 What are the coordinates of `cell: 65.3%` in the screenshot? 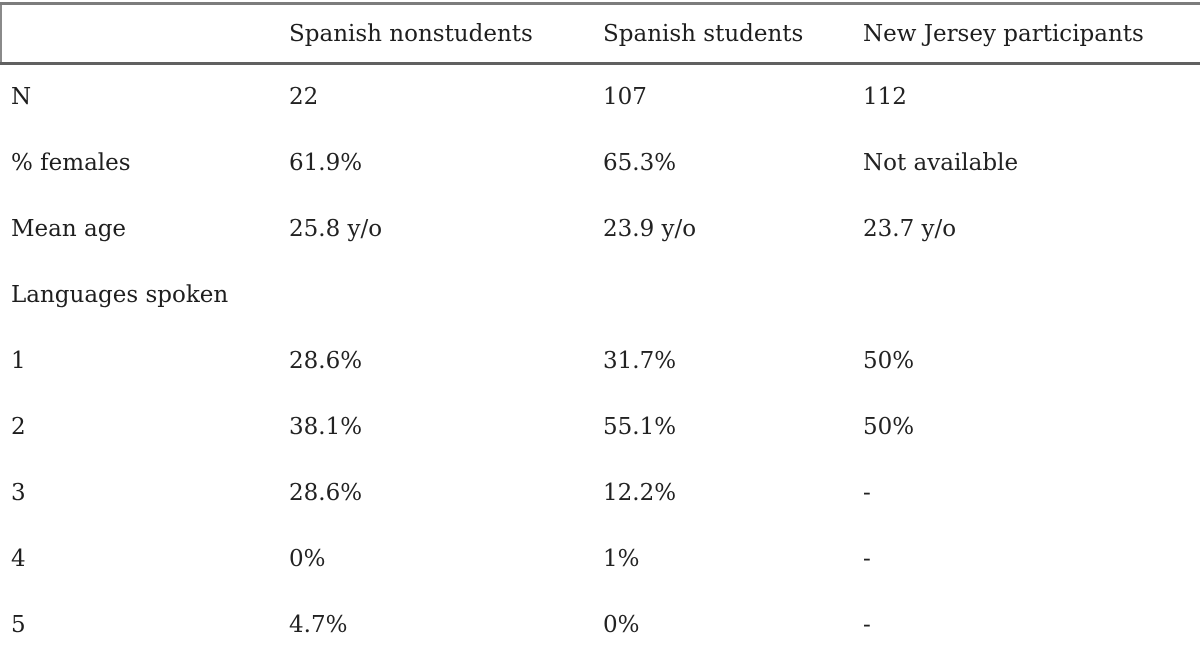 It's located at (640, 162).